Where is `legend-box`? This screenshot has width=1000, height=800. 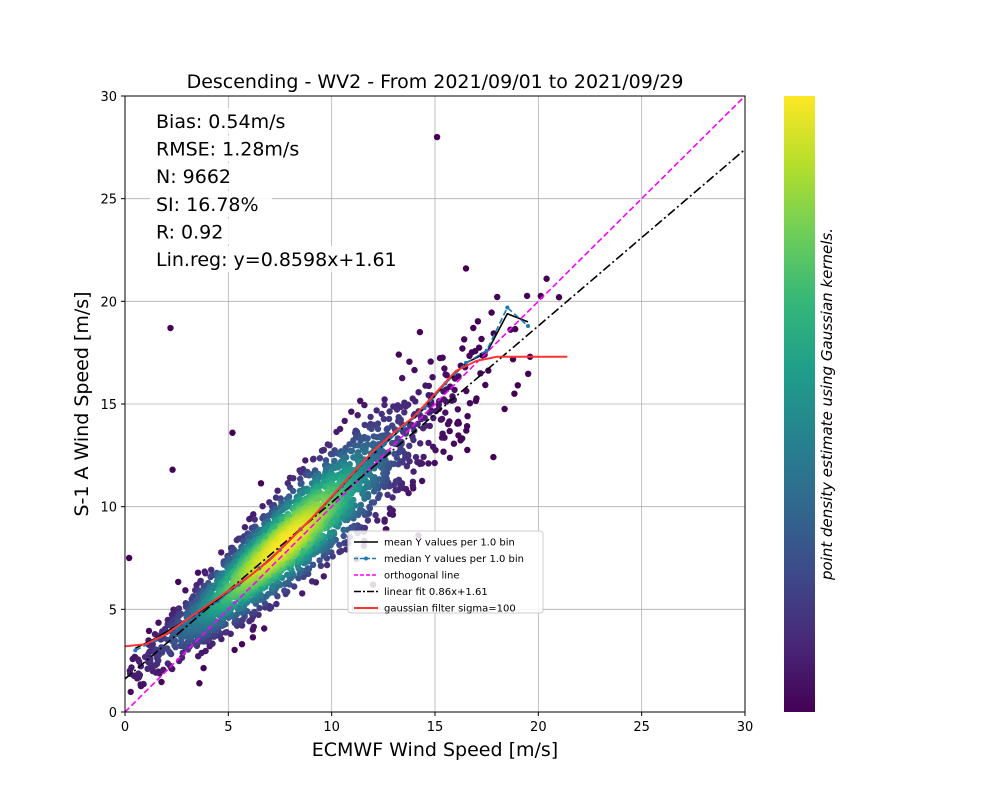 legend-box is located at coordinates (445, 572).